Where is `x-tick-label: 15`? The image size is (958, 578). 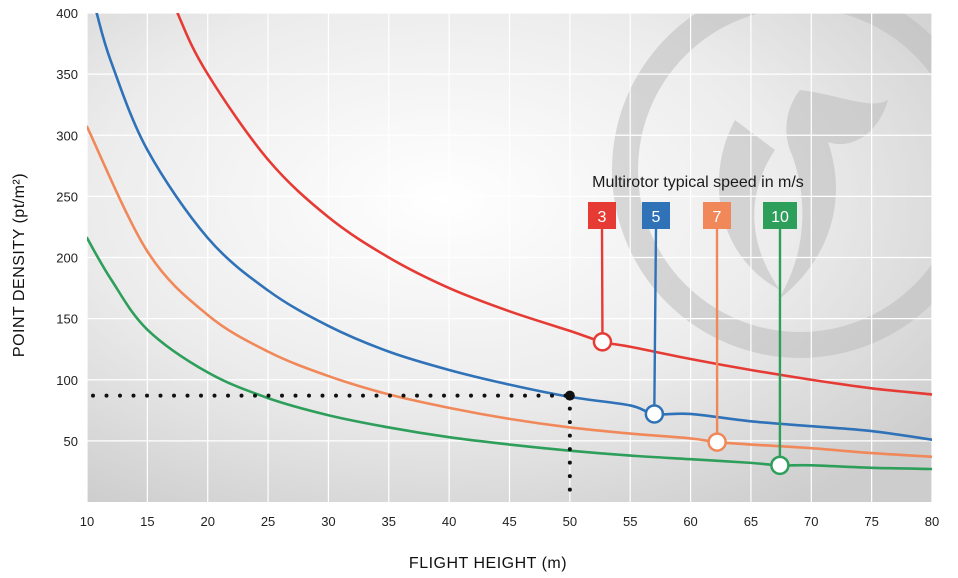 x-tick-label: 15 is located at coordinates (147, 521).